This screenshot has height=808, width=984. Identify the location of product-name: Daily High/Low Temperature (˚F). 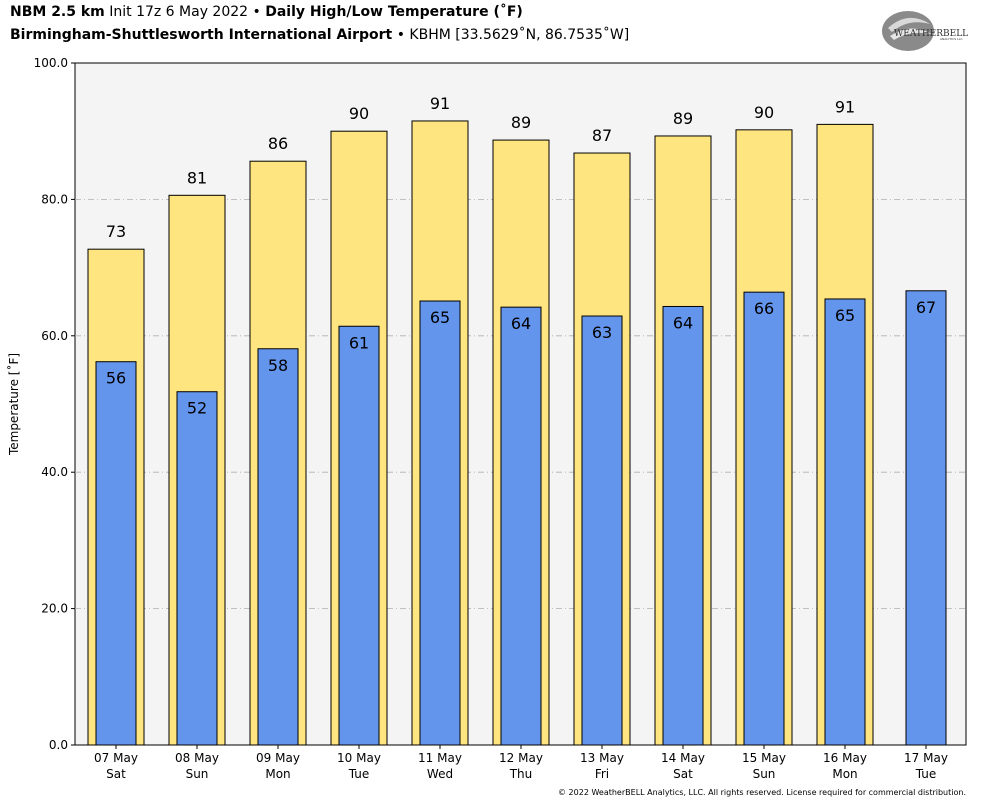
(394, 12).